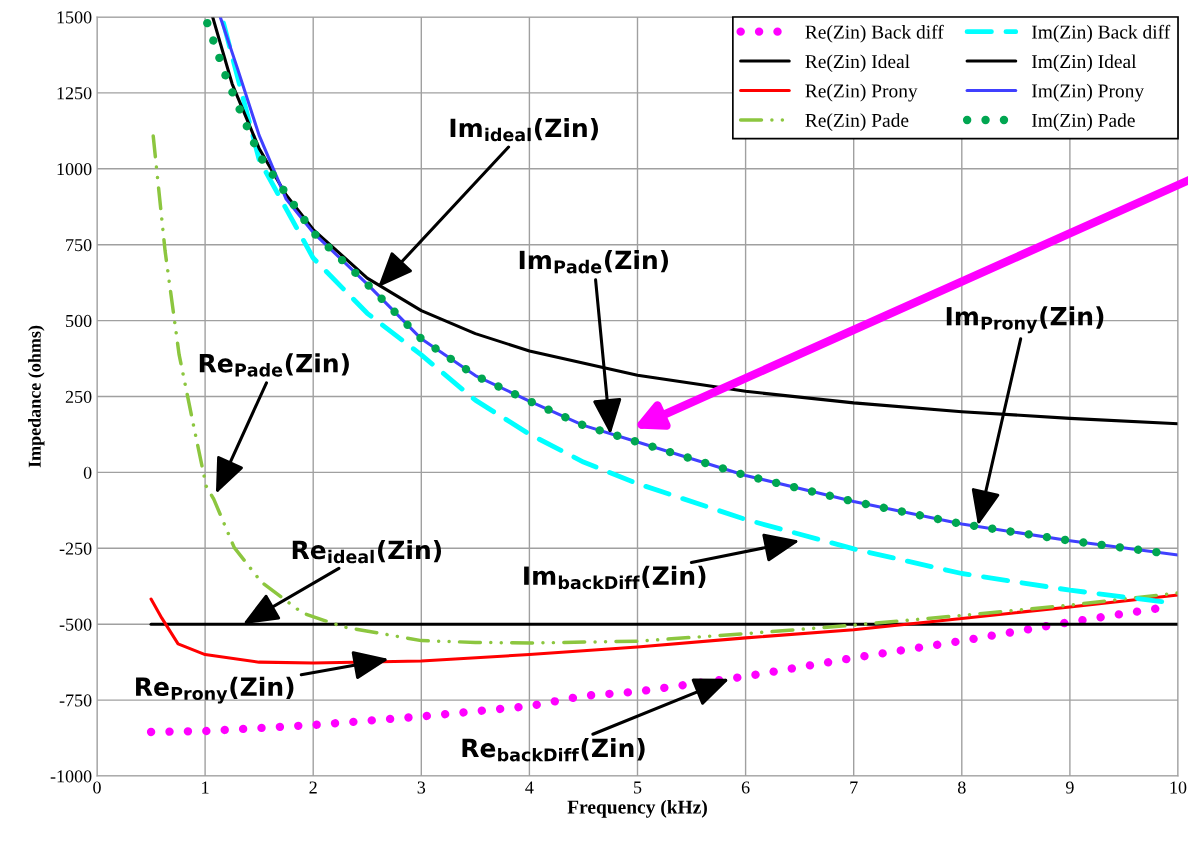 The height and width of the screenshot is (844, 1188). Describe the element at coordinates (553, 750) in the screenshot. I see `annotation: Re$_{backDiff}$(Zin)` at that location.